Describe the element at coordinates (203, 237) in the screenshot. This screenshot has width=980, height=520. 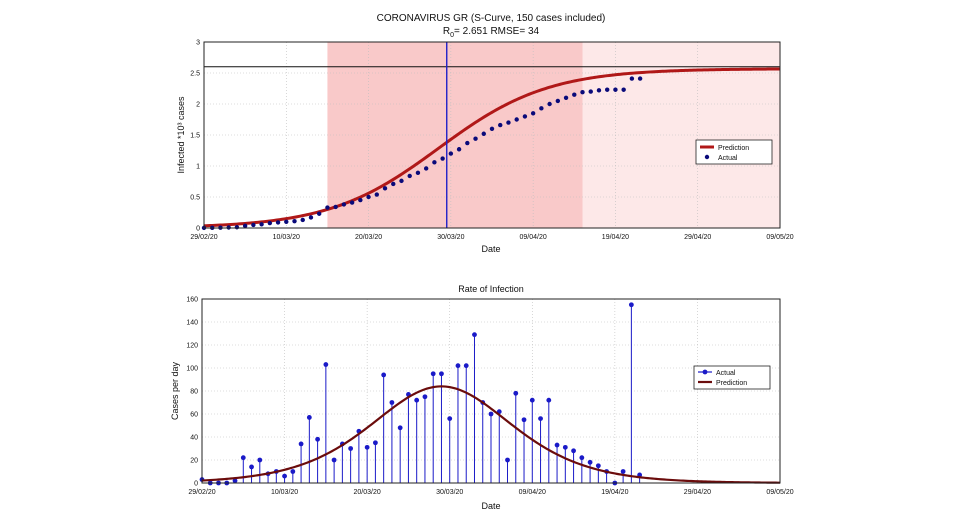
I see `top-x-tick-label: 29/02/20` at that location.